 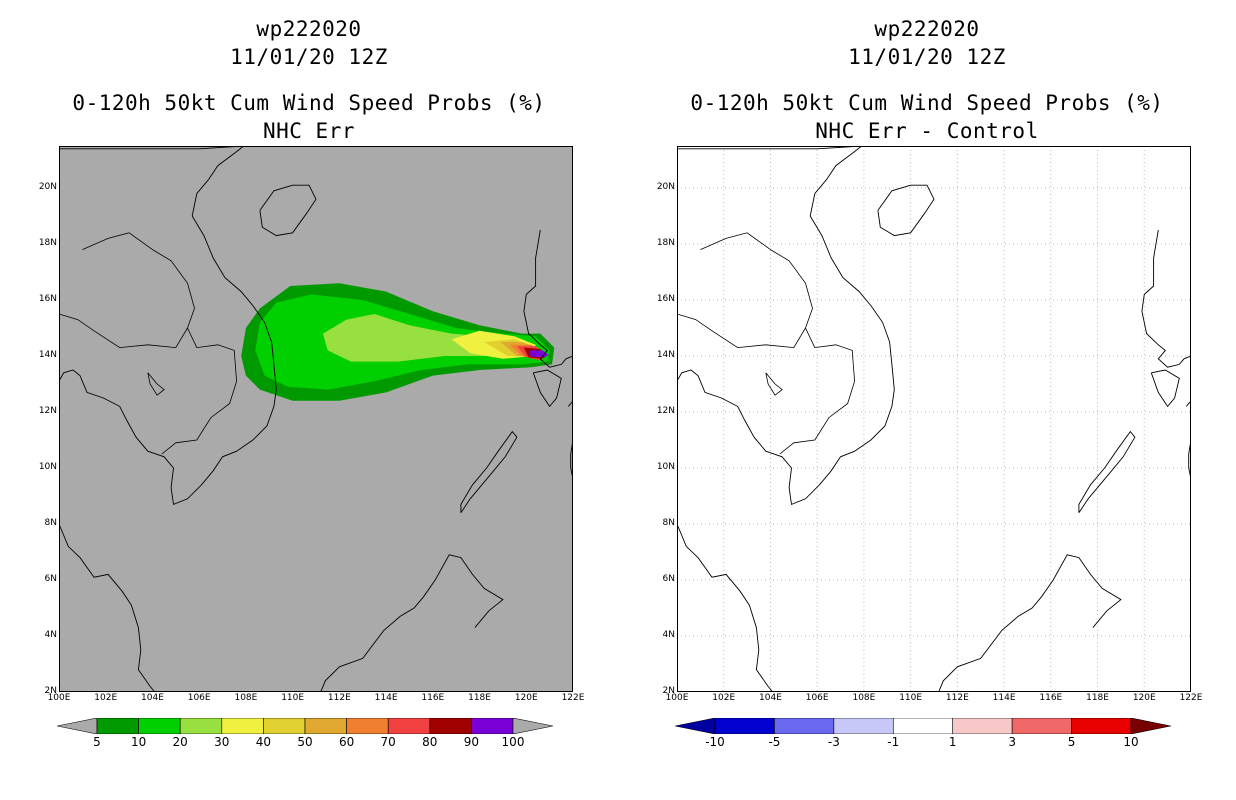 I want to click on subtitle: NHC Err, so click(x=308, y=131).